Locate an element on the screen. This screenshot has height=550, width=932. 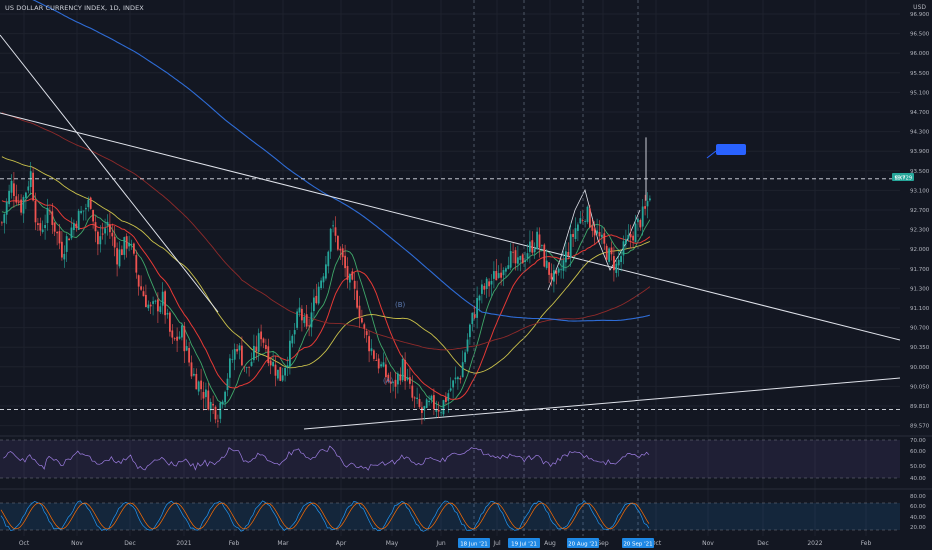
time-tick-label: Oct is located at coordinates (656, 543).